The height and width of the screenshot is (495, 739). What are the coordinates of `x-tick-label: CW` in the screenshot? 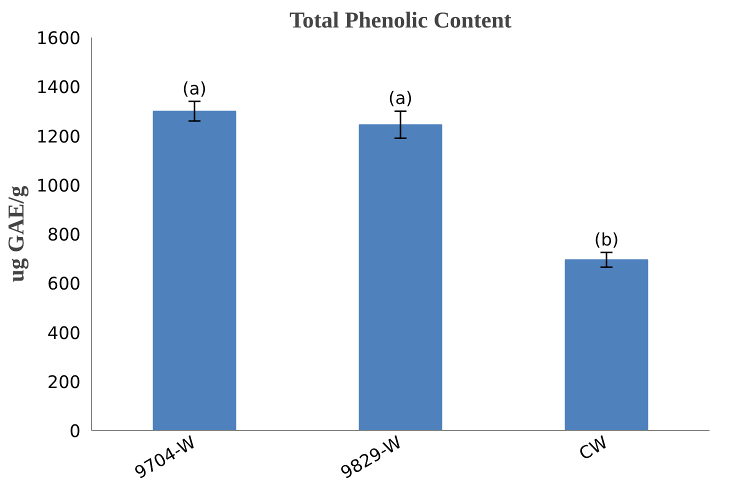 It's located at (594, 448).